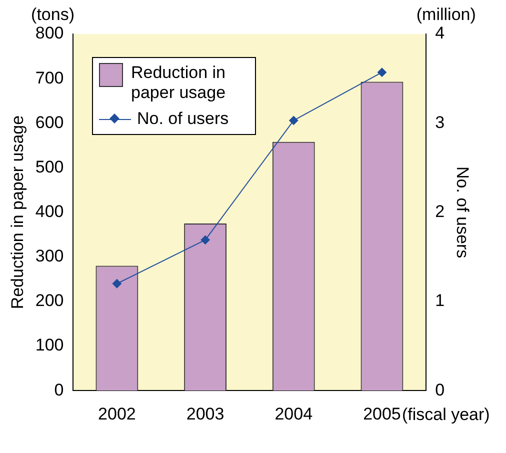 This screenshot has height=453, width=506. I want to click on y-tick-label: 100, so click(49, 345).